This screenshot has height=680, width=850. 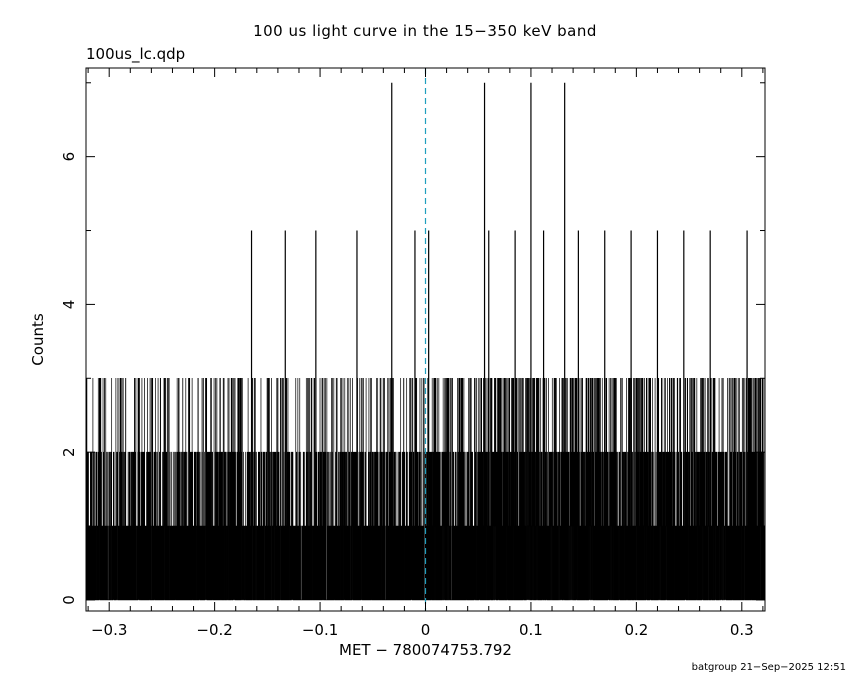 What do you see at coordinates (768, 667) in the screenshot?
I see `footer-stamp: batgroup 21−Sep−2025 12:51` at bounding box center [768, 667].